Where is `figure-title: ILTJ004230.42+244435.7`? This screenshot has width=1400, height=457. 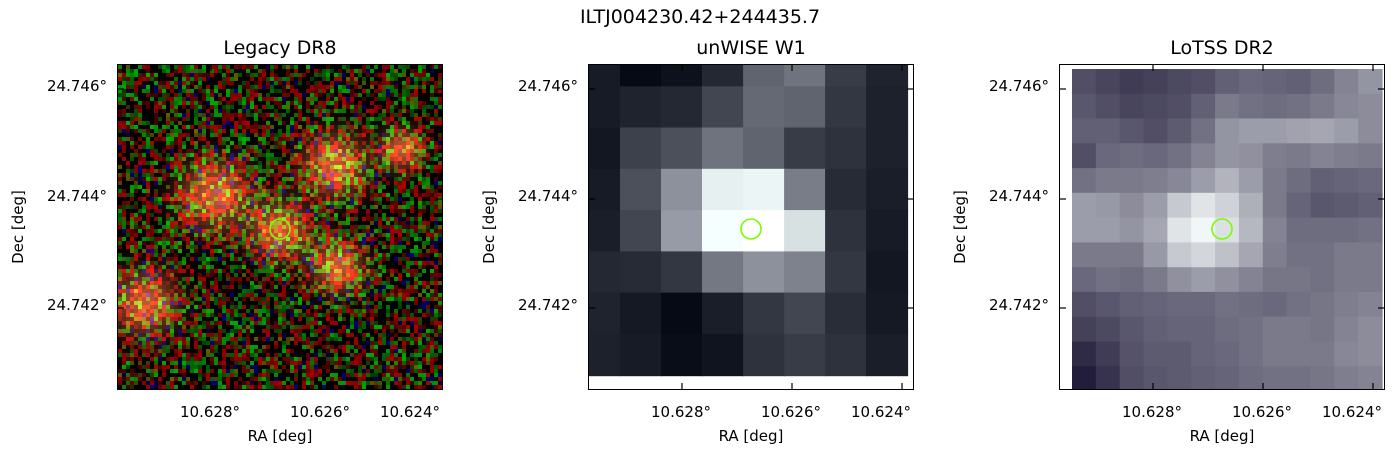
figure-title: ILTJ004230.42+244435.7 is located at coordinates (700, 17).